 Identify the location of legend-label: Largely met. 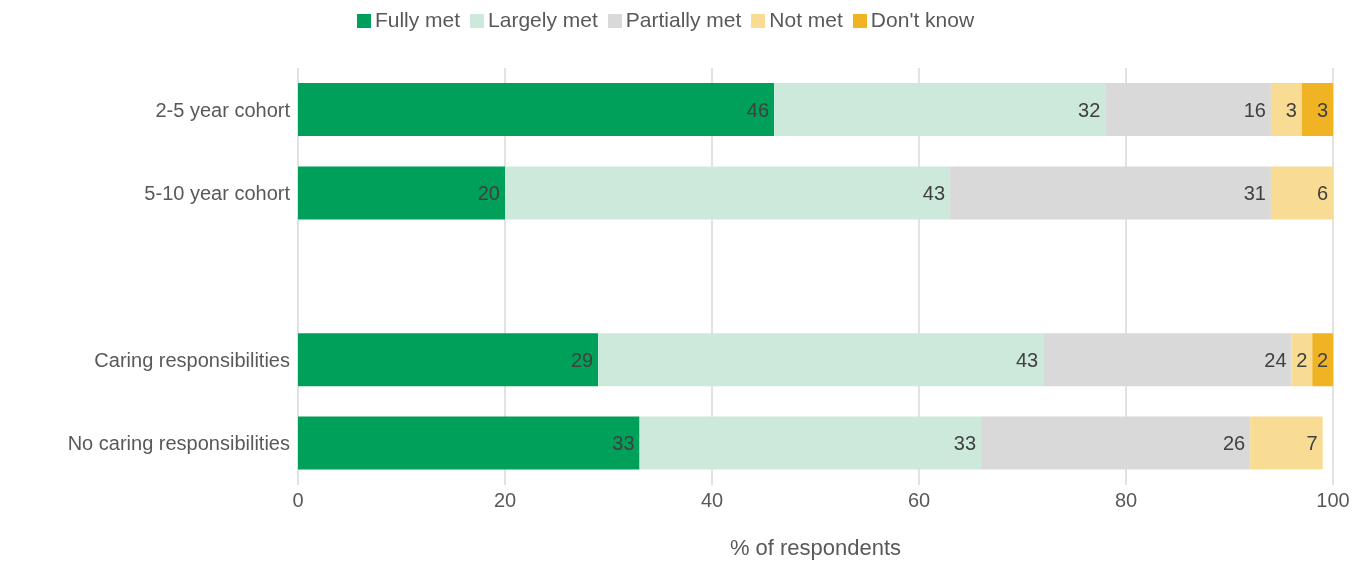
(543, 19).